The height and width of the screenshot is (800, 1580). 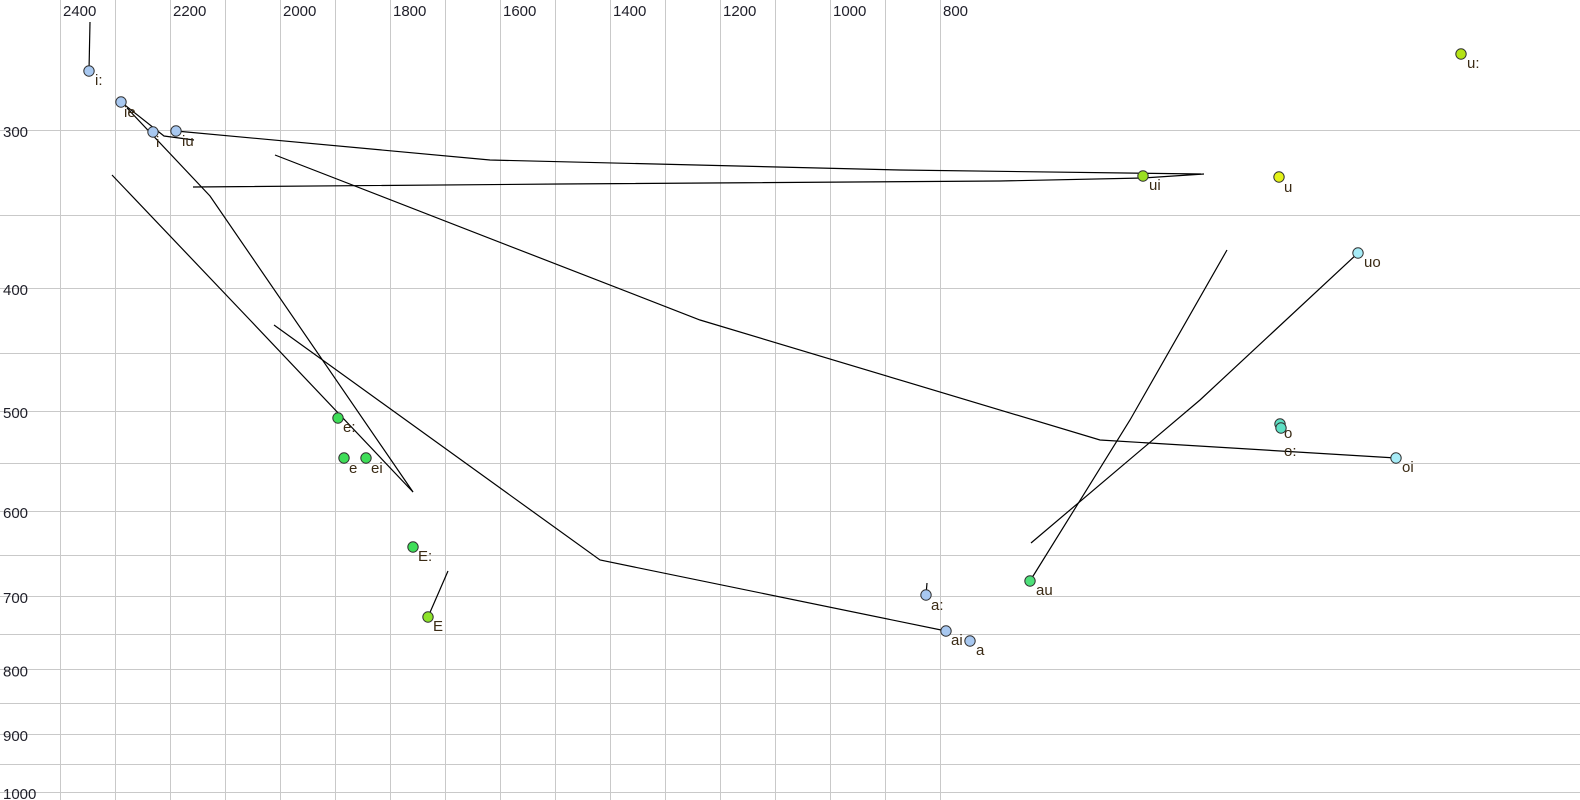 What do you see at coordinates (937, 605) in the screenshot?
I see `vowel-label: a:` at bounding box center [937, 605].